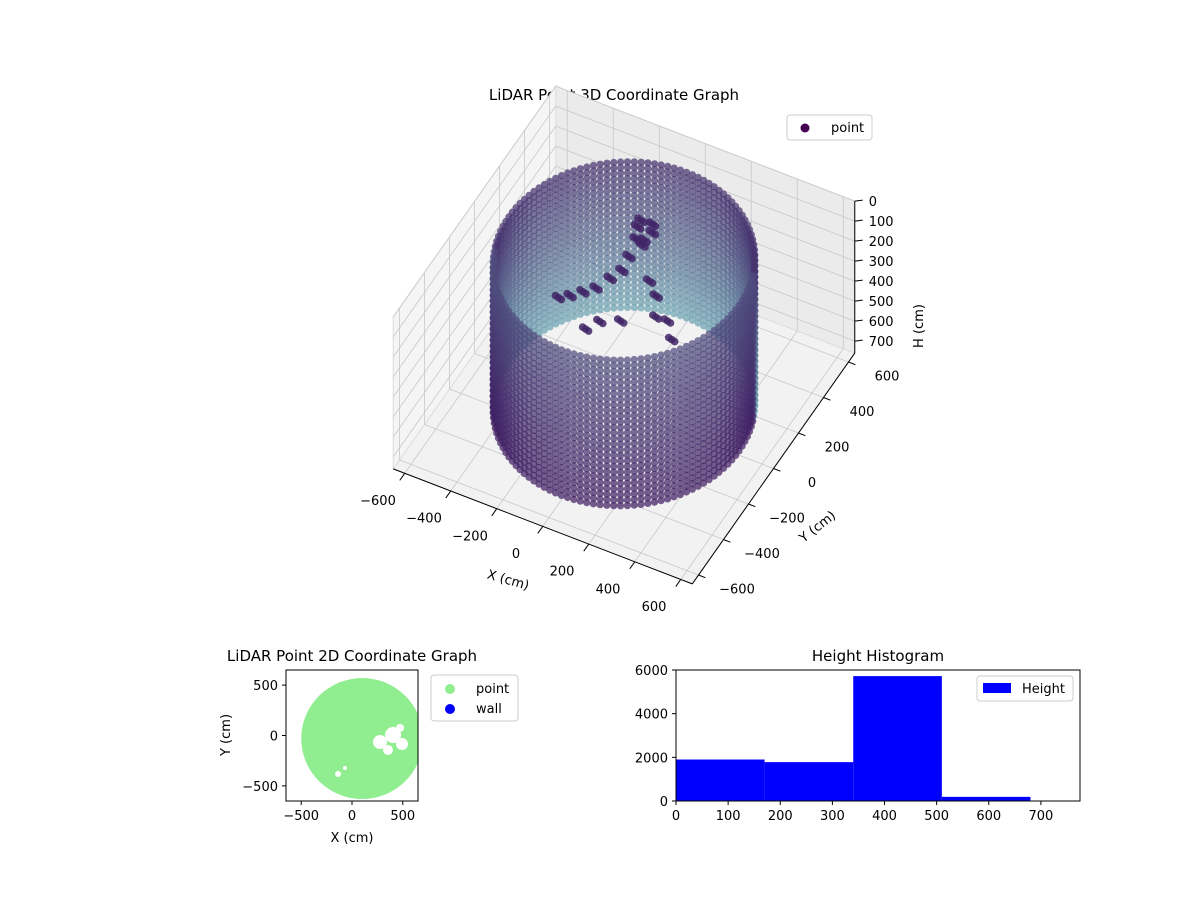 This screenshot has width=1200, height=900. I want to click on x-axis-label-2d: X (cm), so click(352, 838).